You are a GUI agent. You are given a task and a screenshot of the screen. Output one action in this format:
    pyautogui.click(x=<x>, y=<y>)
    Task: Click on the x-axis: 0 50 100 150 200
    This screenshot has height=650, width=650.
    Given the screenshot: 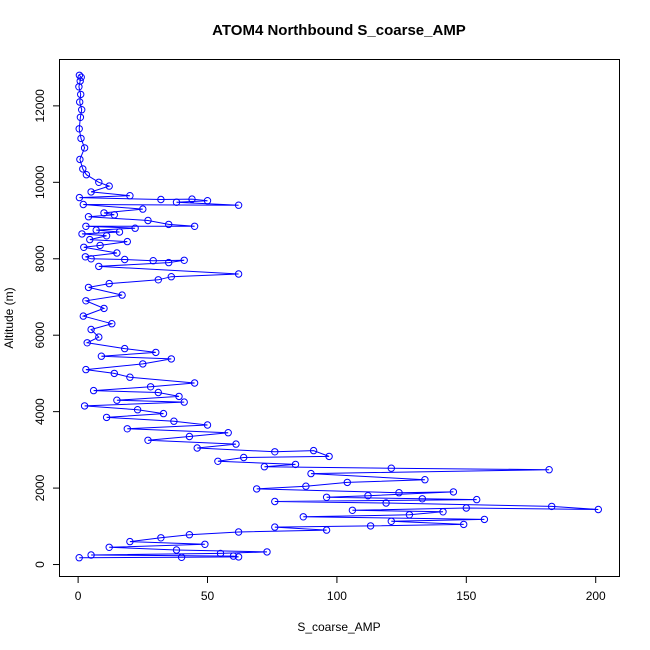 What is the action you would take?
    pyautogui.click(x=340, y=589)
    